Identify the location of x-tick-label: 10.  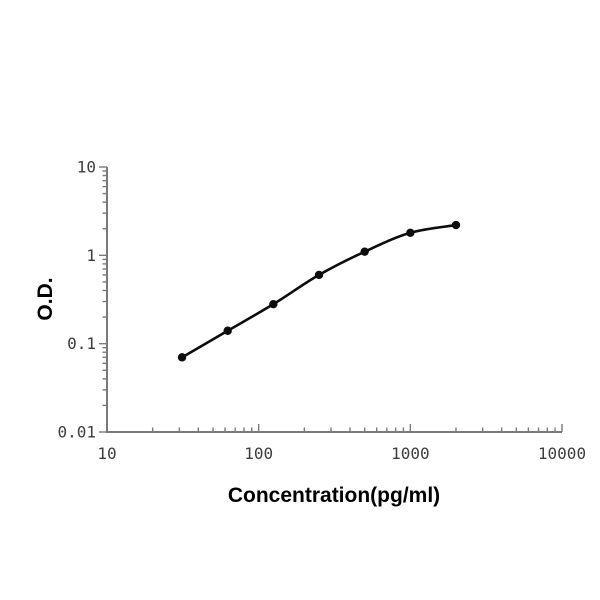
(106, 453).